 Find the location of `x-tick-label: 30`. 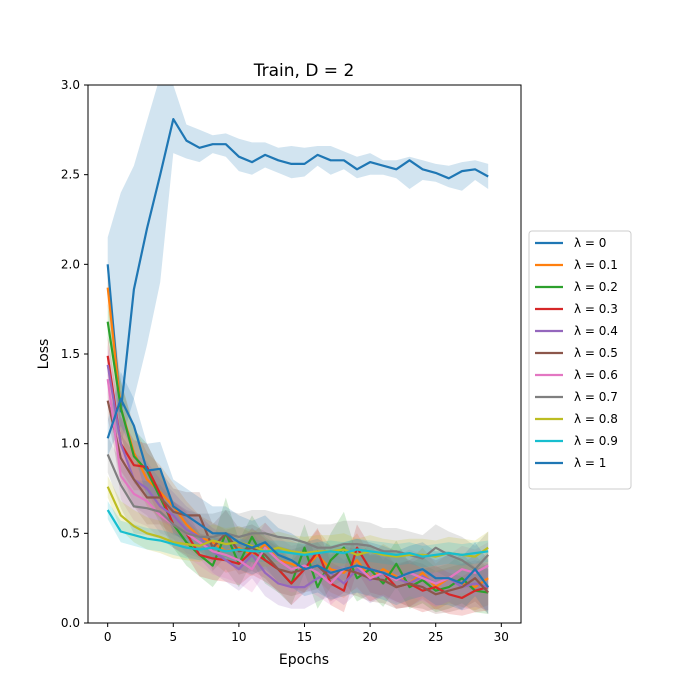

x-tick-label: 30 is located at coordinates (501, 637).